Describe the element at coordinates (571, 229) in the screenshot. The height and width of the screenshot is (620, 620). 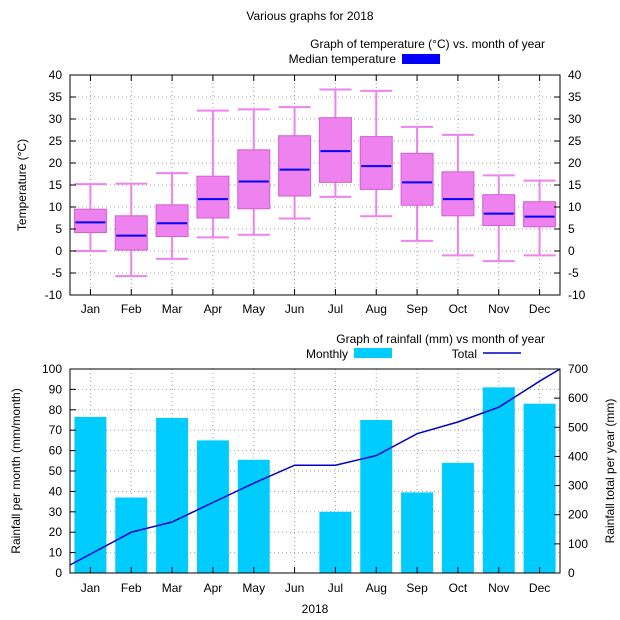
I see `temperature-y2-tick-label: 5` at that location.